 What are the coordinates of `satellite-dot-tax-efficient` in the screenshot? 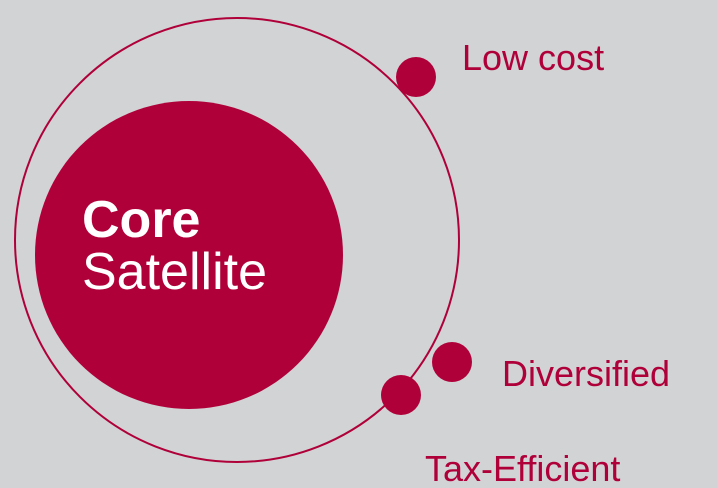 It's located at (401, 395).